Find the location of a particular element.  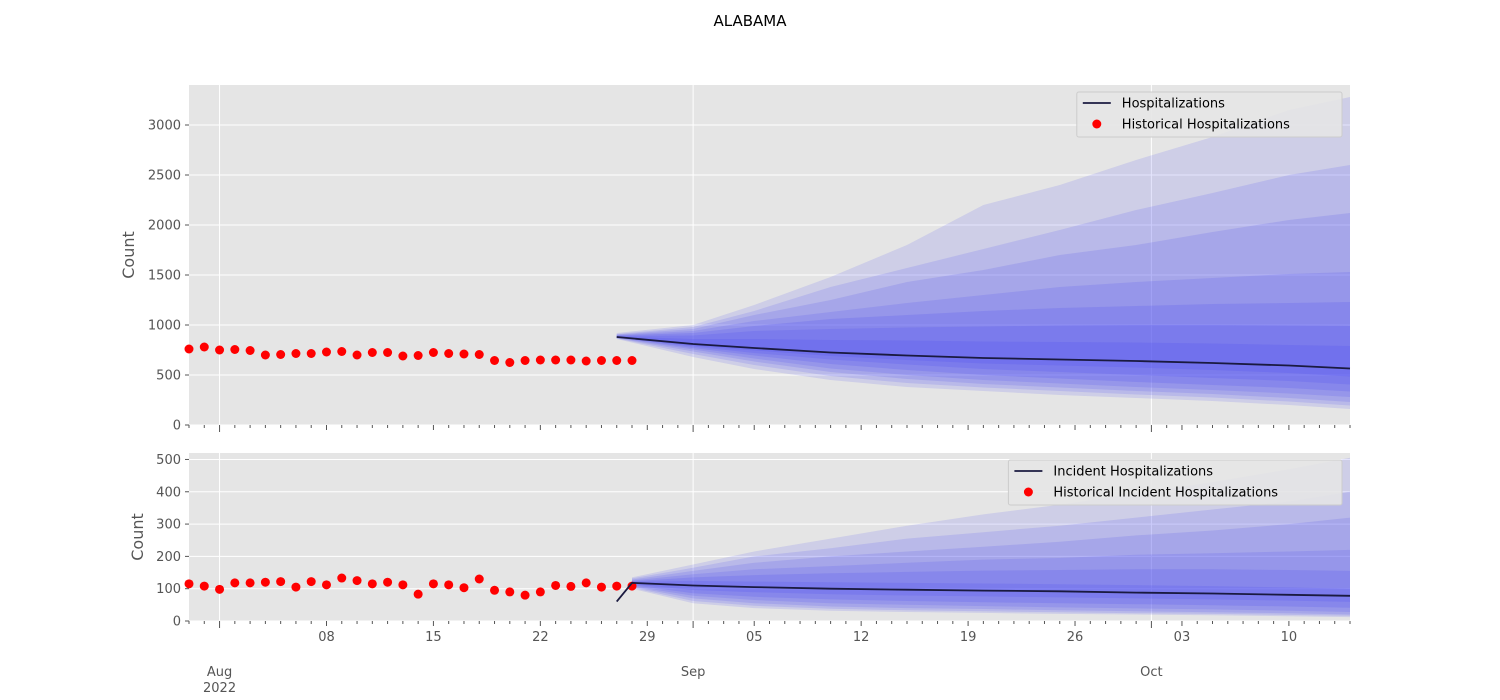

legend-label: Hospitalizations is located at coordinates (1173, 104).